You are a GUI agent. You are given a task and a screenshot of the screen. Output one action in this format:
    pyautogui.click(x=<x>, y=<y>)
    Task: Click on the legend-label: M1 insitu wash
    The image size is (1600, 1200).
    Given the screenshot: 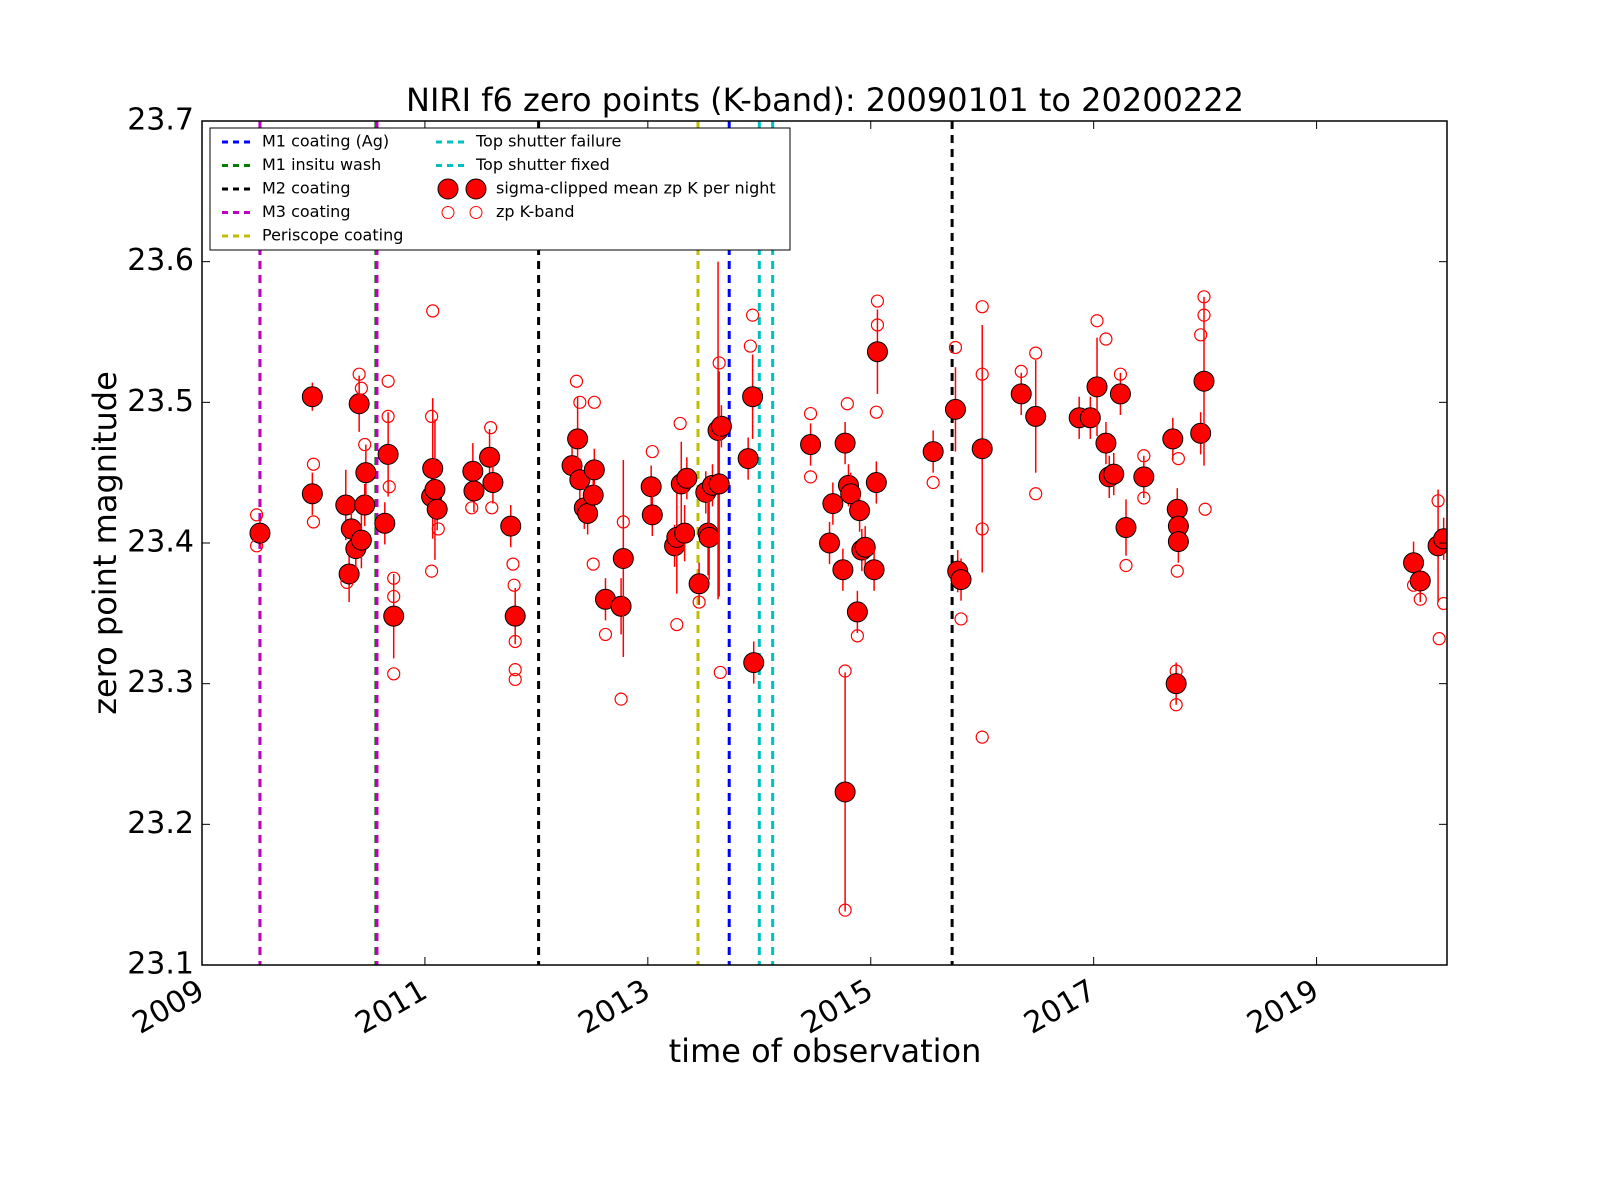 What is the action you would take?
    pyautogui.click(x=321, y=164)
    